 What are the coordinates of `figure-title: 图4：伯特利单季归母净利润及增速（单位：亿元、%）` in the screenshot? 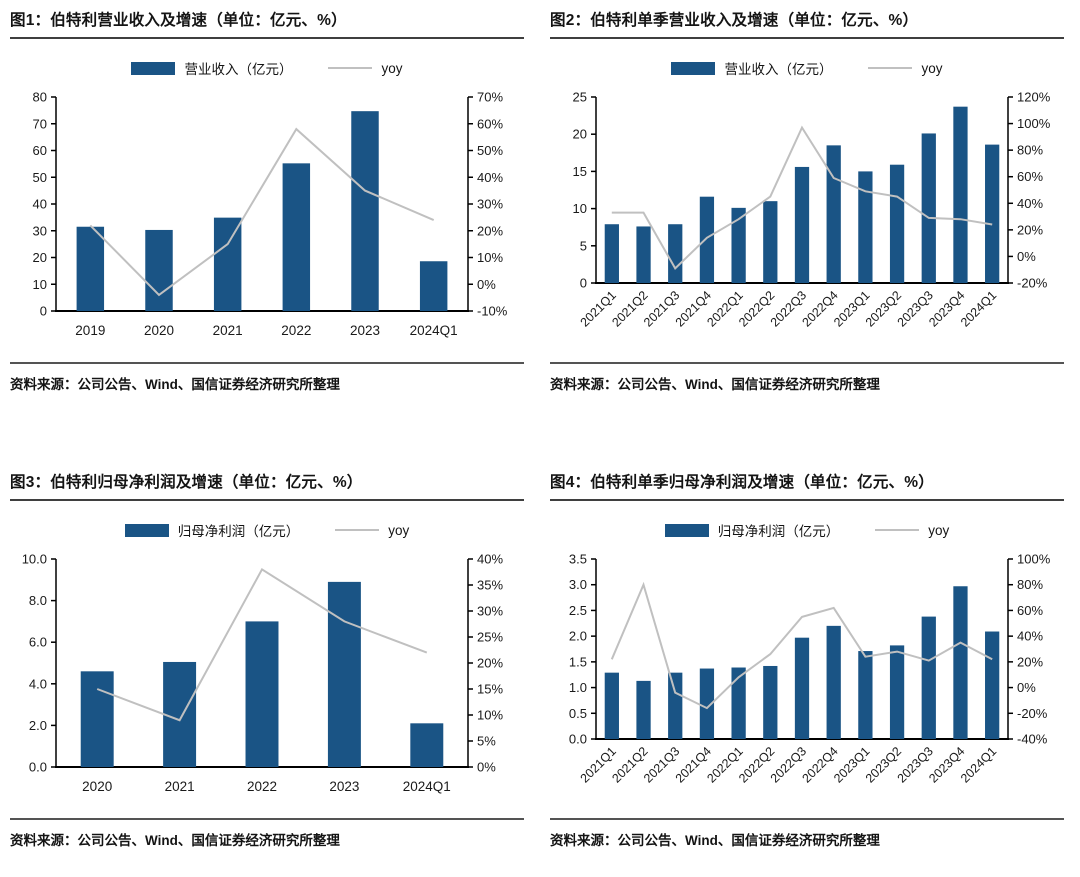 It's located at (807, 485).